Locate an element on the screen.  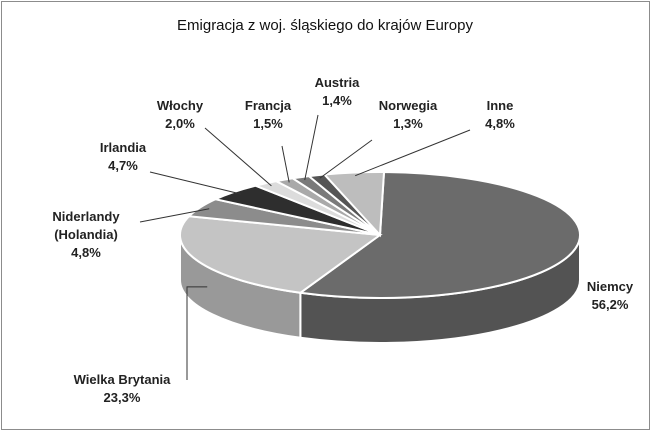
category-label: Inne is located at coordinates (500, 105).